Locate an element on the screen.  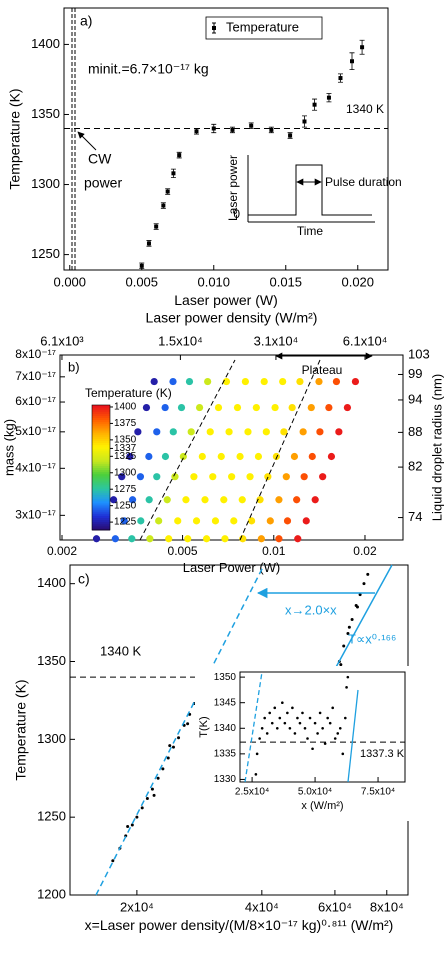
x-axis-label: Laser Power (W) is located at coordinates (232, 567).